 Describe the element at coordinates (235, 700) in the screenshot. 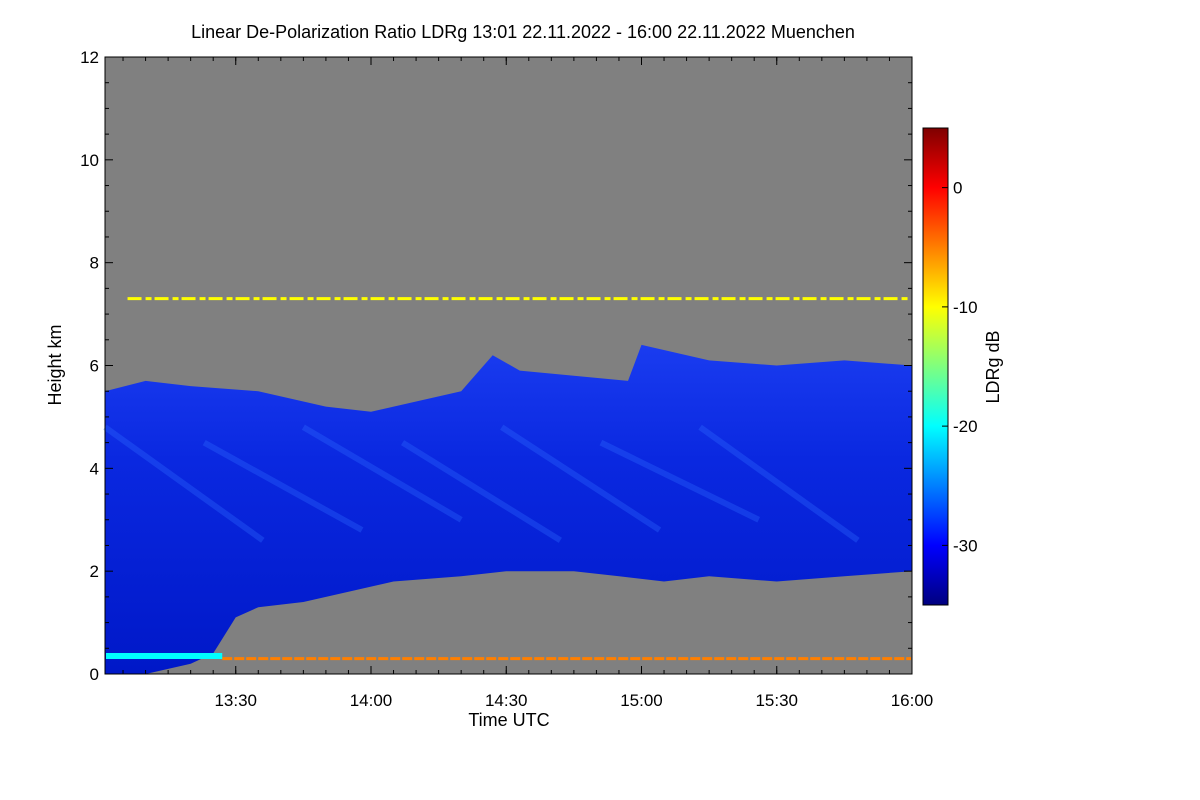

I see `x-tick-label: 13:30` at that location.